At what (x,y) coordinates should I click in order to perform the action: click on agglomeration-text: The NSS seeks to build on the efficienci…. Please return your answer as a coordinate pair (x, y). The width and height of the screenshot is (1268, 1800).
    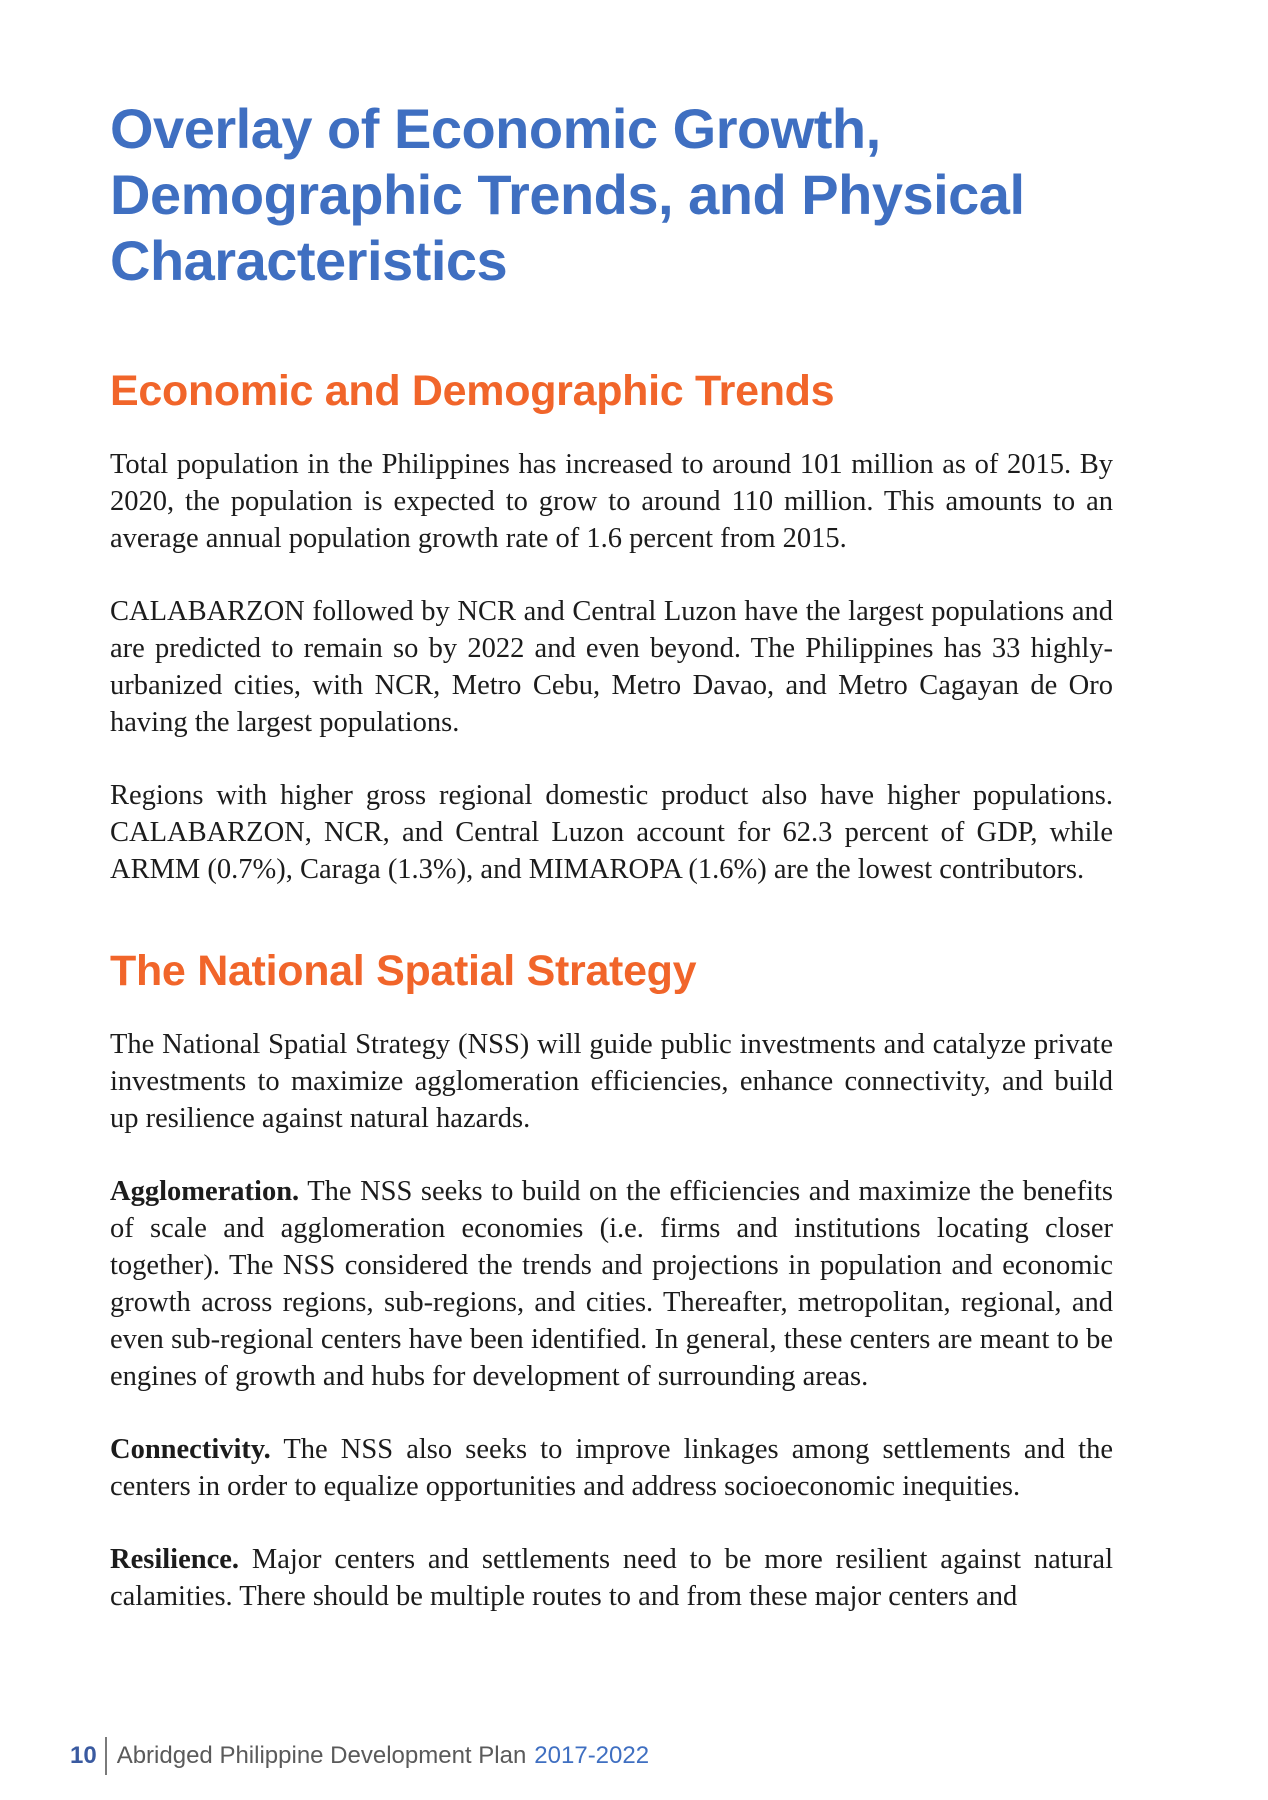
    Looking at the image, I should click on (611, 1284).